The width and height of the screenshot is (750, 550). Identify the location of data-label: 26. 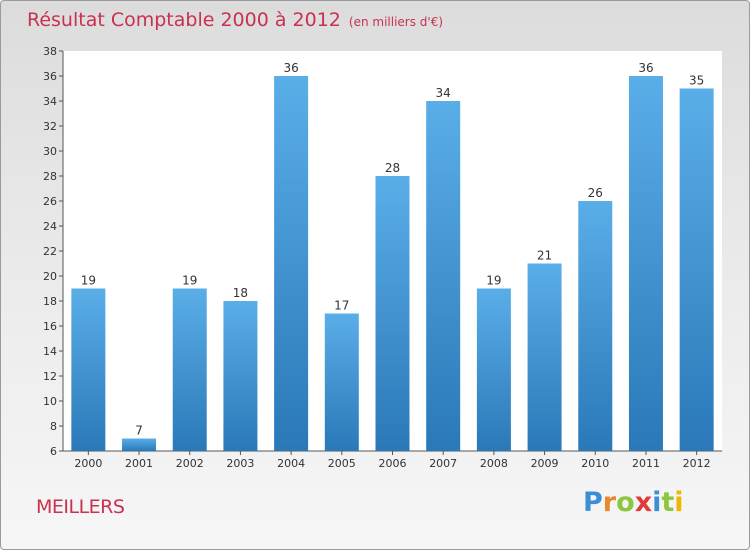
(595, 193).